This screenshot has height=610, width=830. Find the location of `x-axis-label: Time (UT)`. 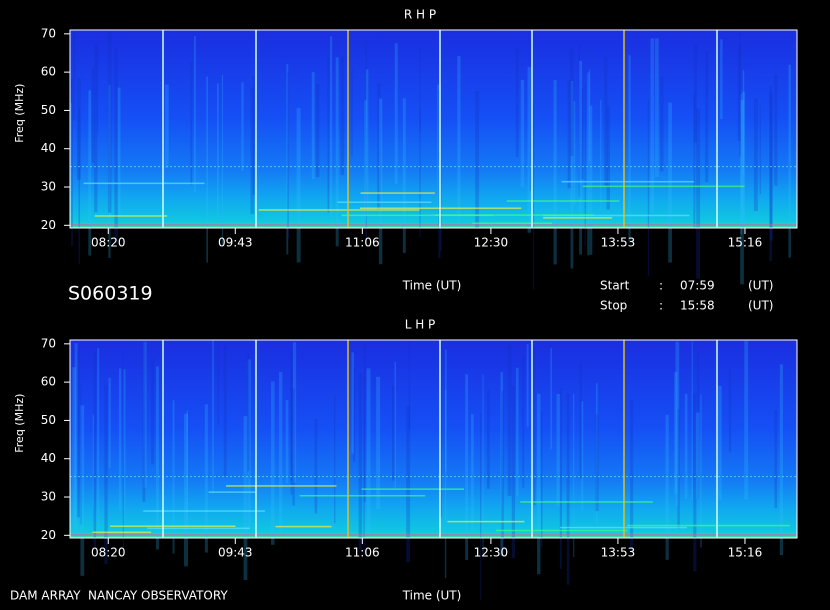

x-axis-label: Time (UT) is located at coordinates (432, 286).